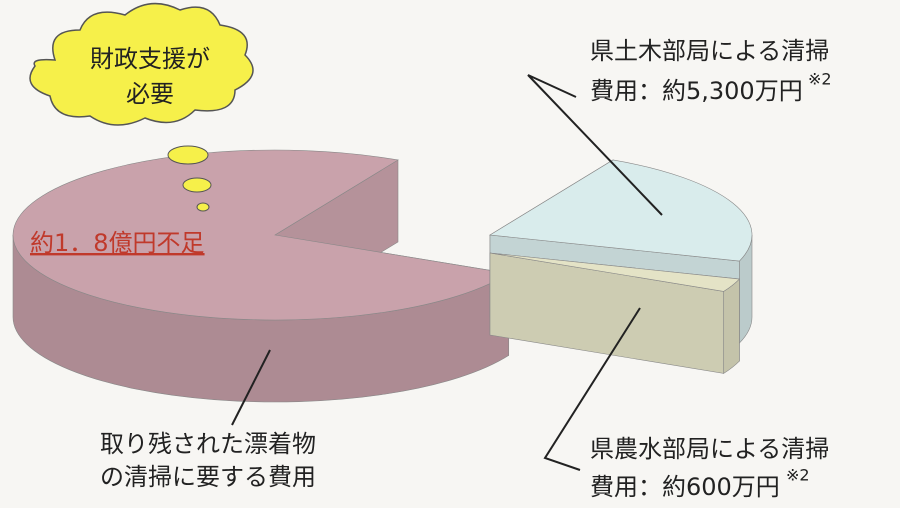  Describe the element at coordinates (696, 91) in the screenshot. I see `slice-label: 費用：約5,300万円` at that location.